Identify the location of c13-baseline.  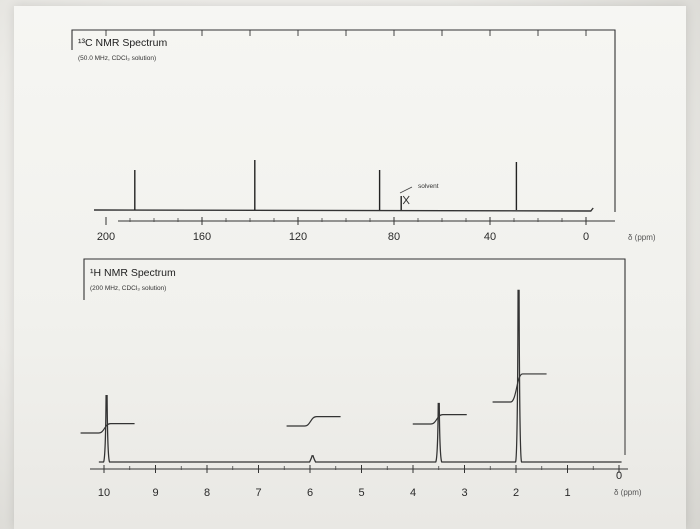
(343, 209).